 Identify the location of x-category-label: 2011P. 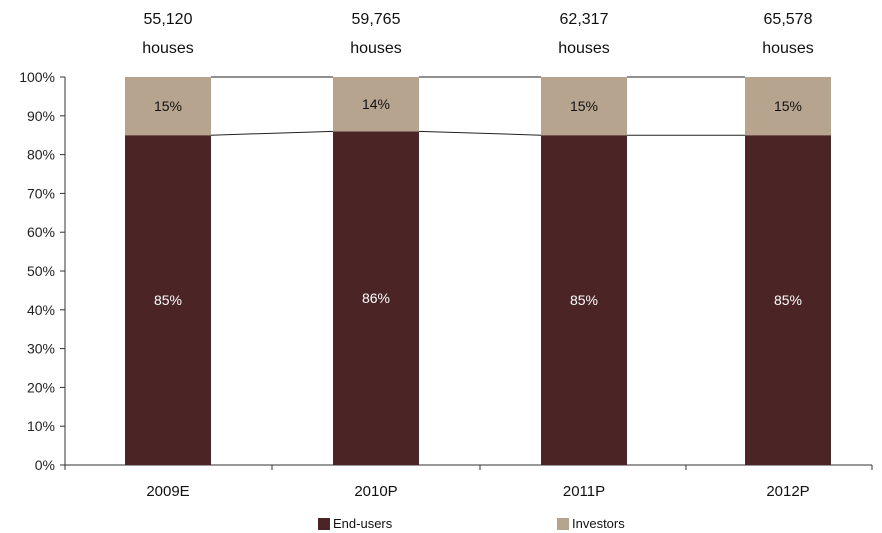
(584, 491).